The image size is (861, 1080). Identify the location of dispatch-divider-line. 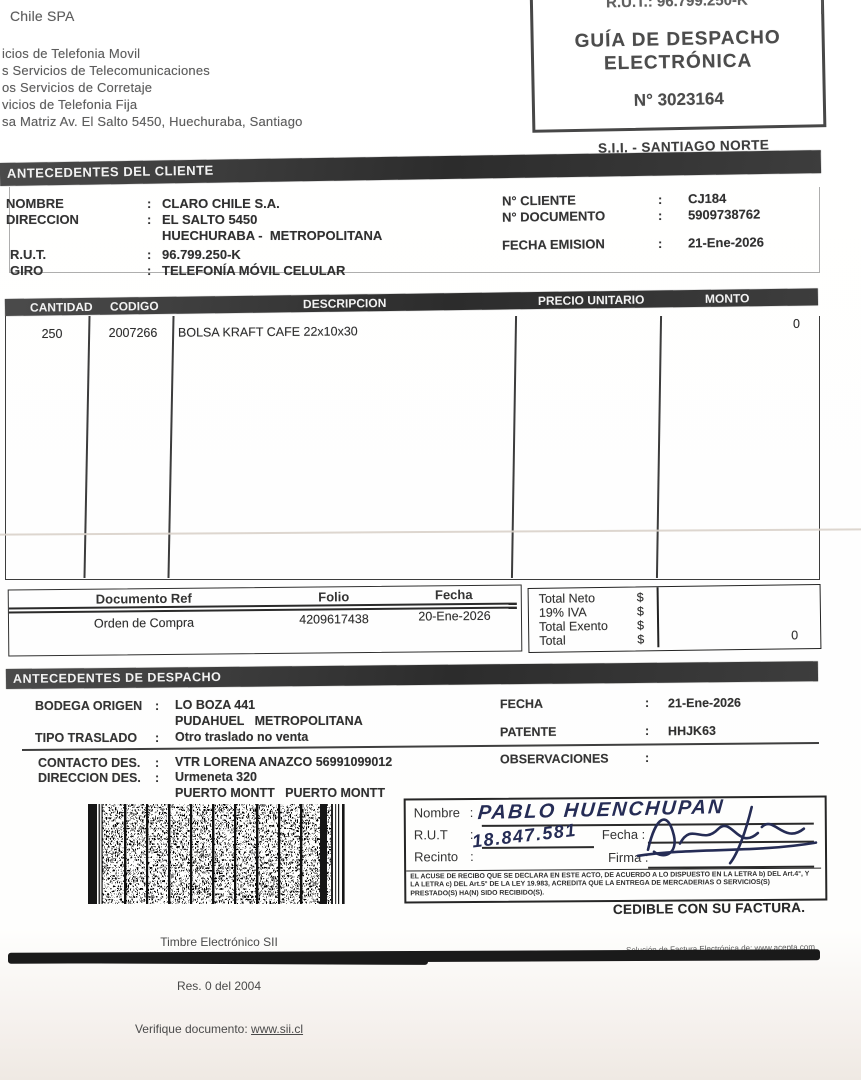
(420, 746).